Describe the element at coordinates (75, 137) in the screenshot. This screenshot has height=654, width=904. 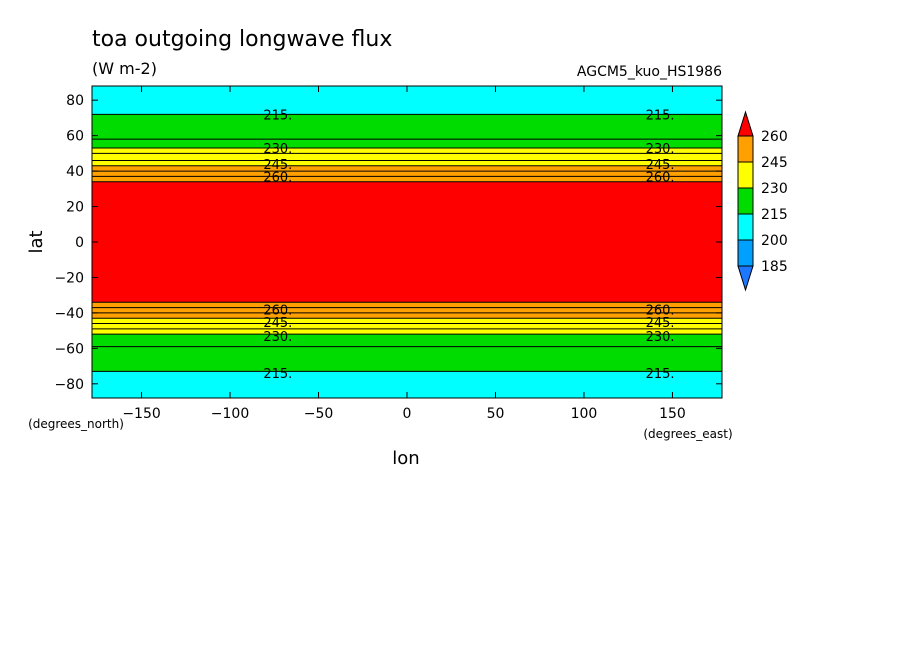
I see `y-tick-label-1: 60` at that location.